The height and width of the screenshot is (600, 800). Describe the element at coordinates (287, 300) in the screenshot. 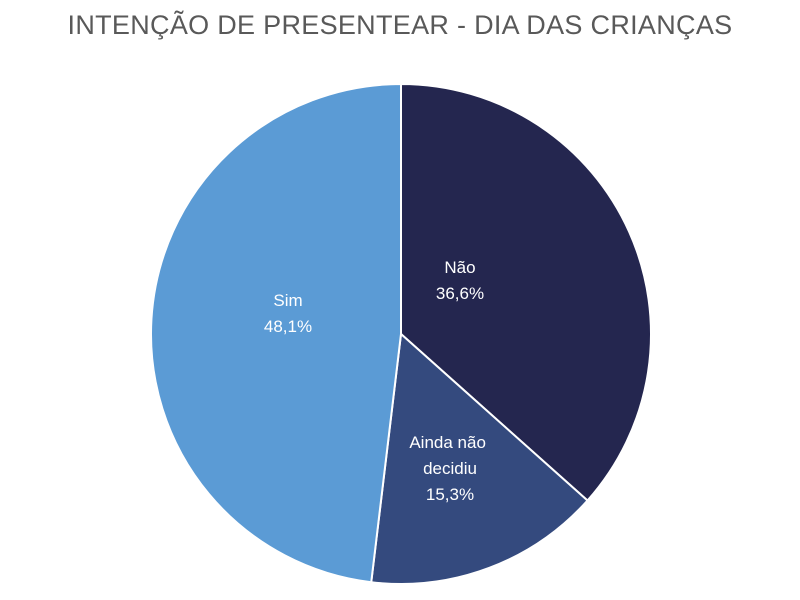

I see `slice-name-3: Sim` at that location.